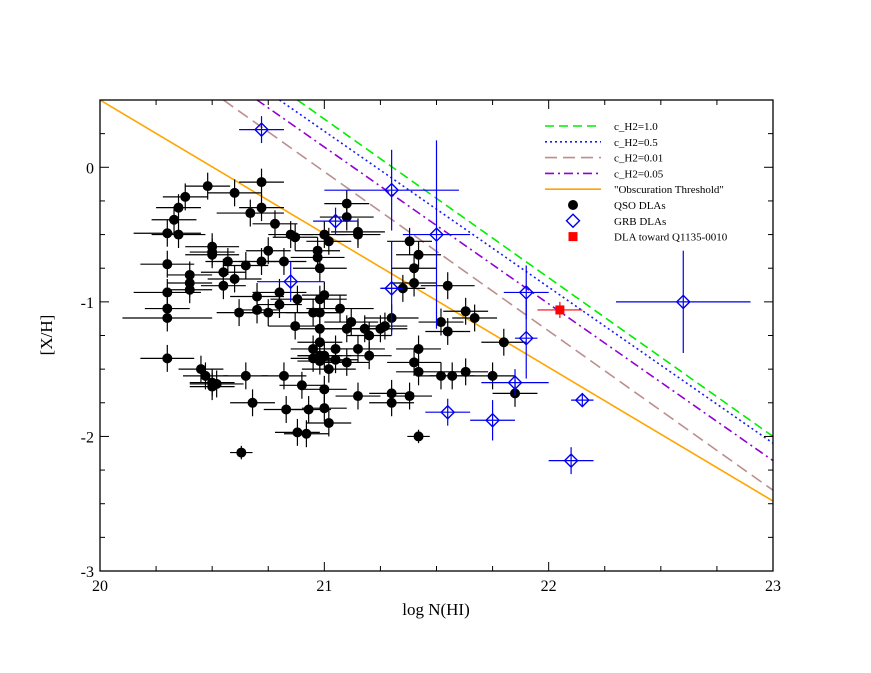 The height and width of the screenshot is (673, 871). I want to click on x-axis-label: log N(HI), so click(436, 609).